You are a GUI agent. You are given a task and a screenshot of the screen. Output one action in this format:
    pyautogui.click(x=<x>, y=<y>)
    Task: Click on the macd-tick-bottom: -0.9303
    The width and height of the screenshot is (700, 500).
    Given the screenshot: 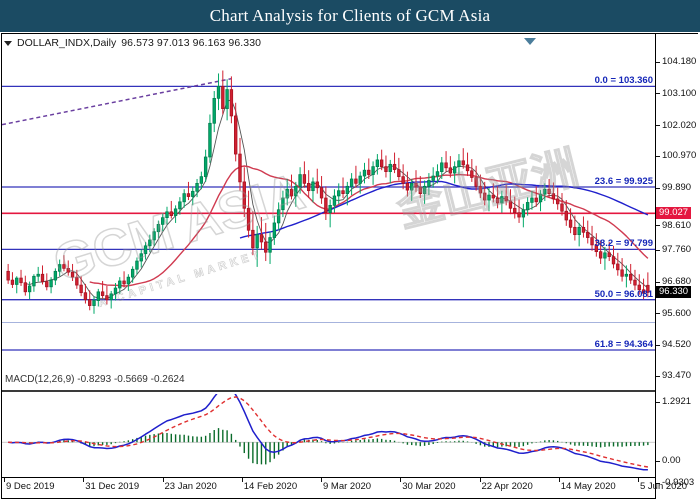 What is the action you would take?
    pyautogui.click(x=675, y=482)
    